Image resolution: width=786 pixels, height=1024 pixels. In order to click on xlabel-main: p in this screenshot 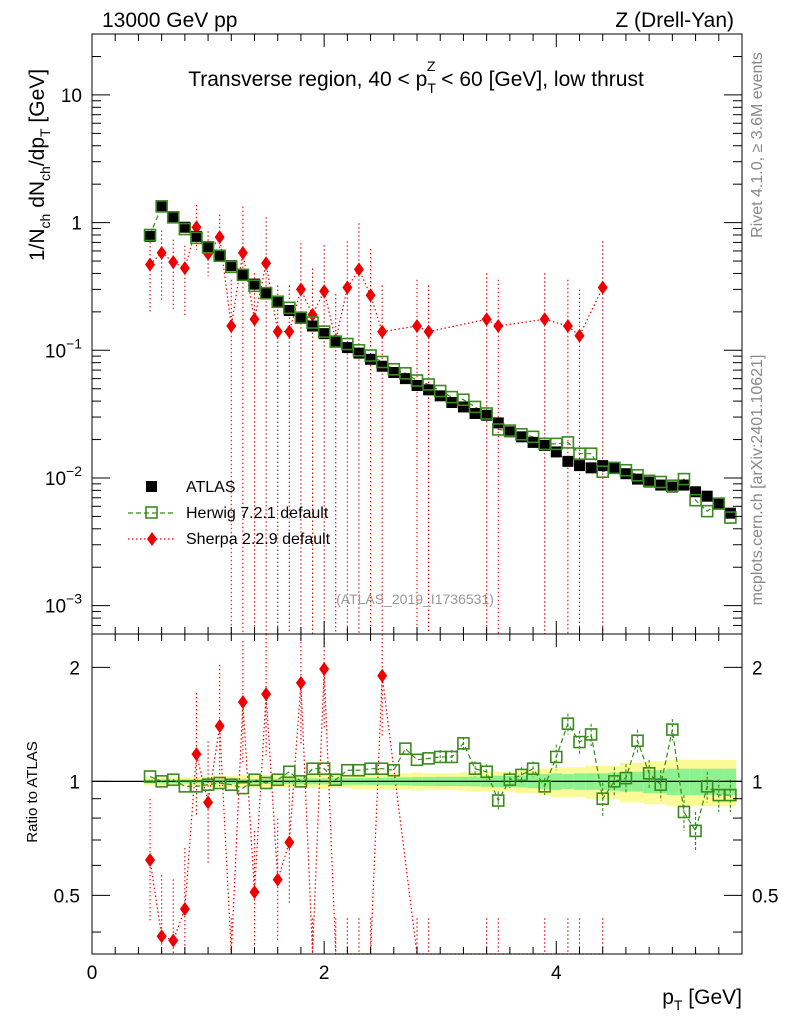, I will do `click(668, 997)`.